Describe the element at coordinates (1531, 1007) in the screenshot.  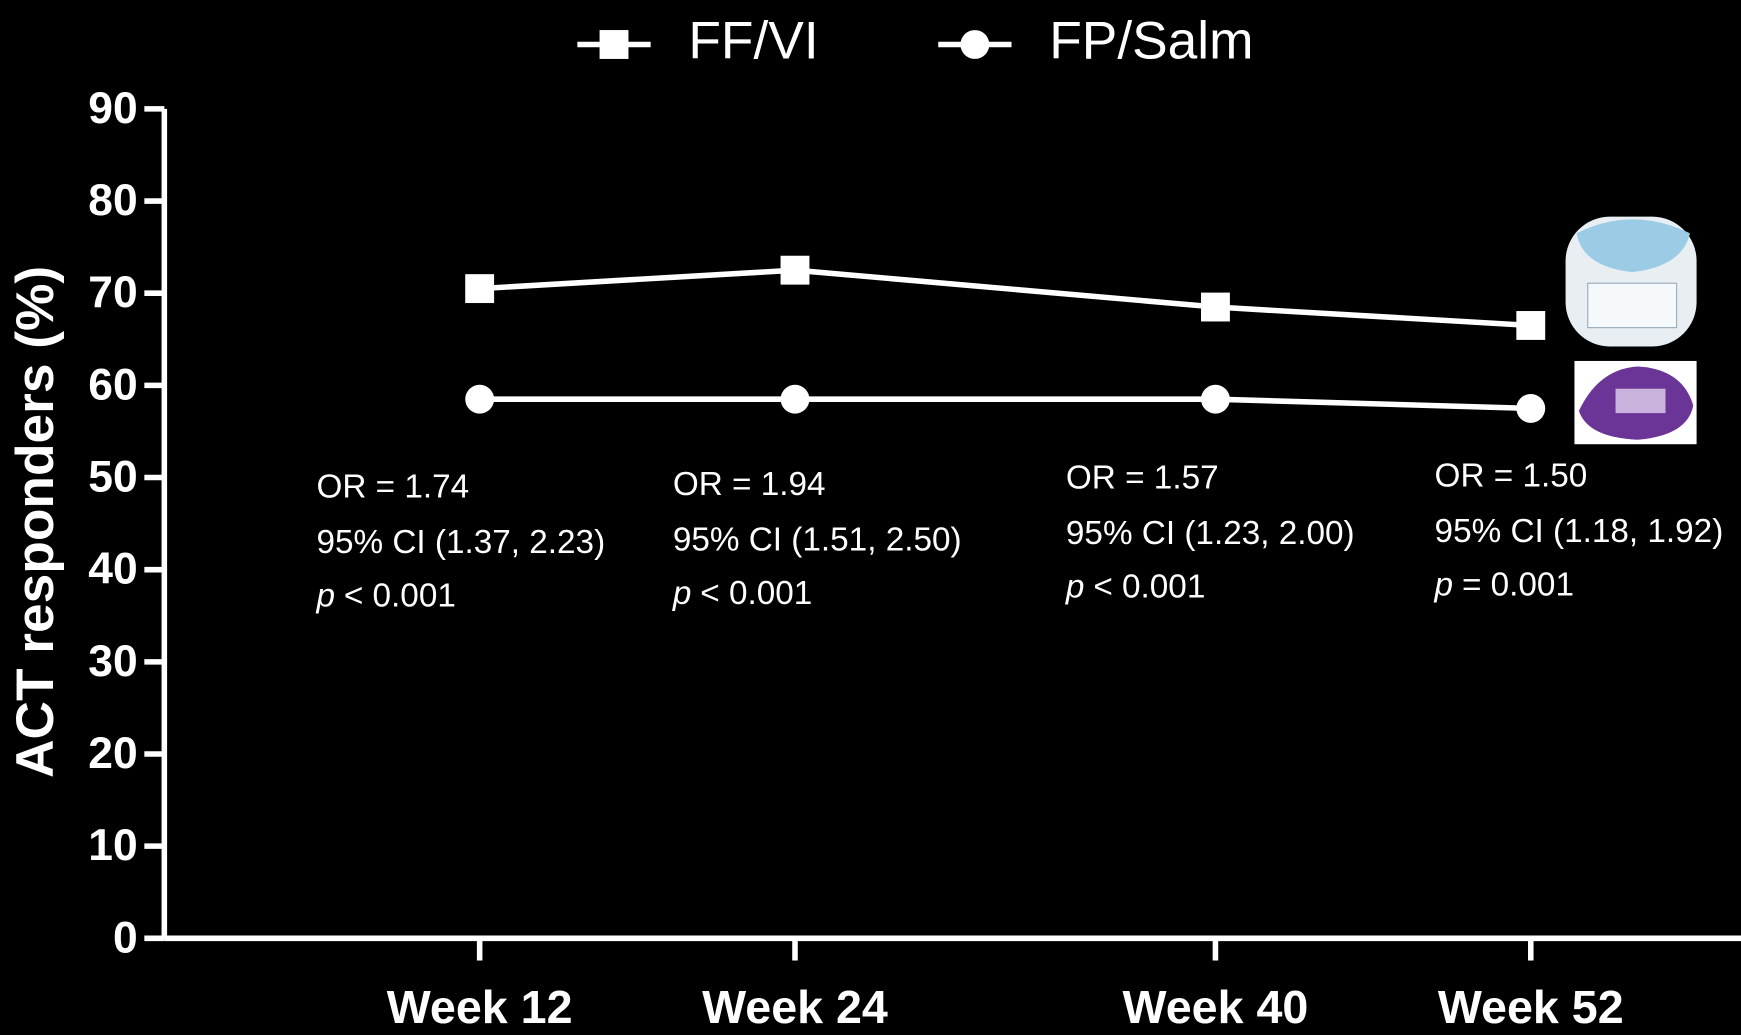
I see `x-tick-label: Week 52` at that location.